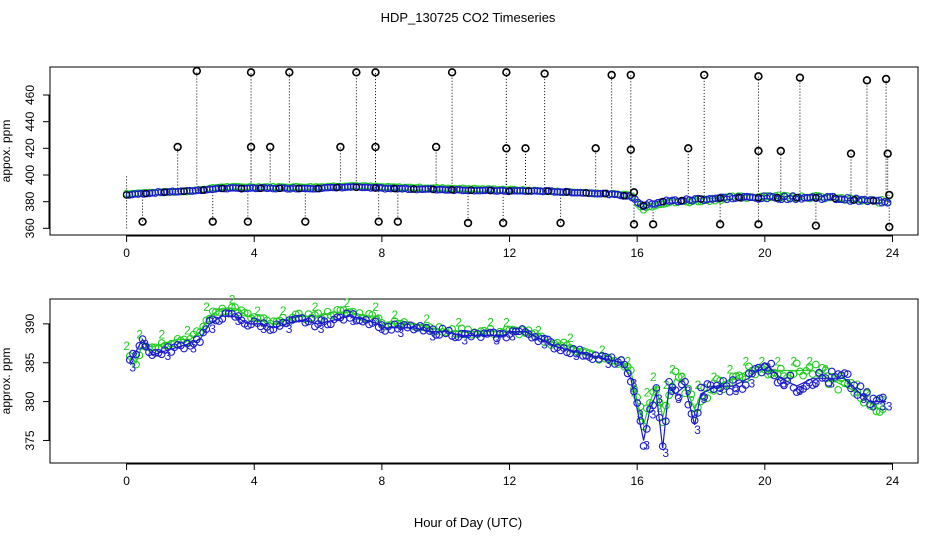 The height and width of the screenshot is (545, 936). I want to click on x-tick-label: 24, so click(893, 253).